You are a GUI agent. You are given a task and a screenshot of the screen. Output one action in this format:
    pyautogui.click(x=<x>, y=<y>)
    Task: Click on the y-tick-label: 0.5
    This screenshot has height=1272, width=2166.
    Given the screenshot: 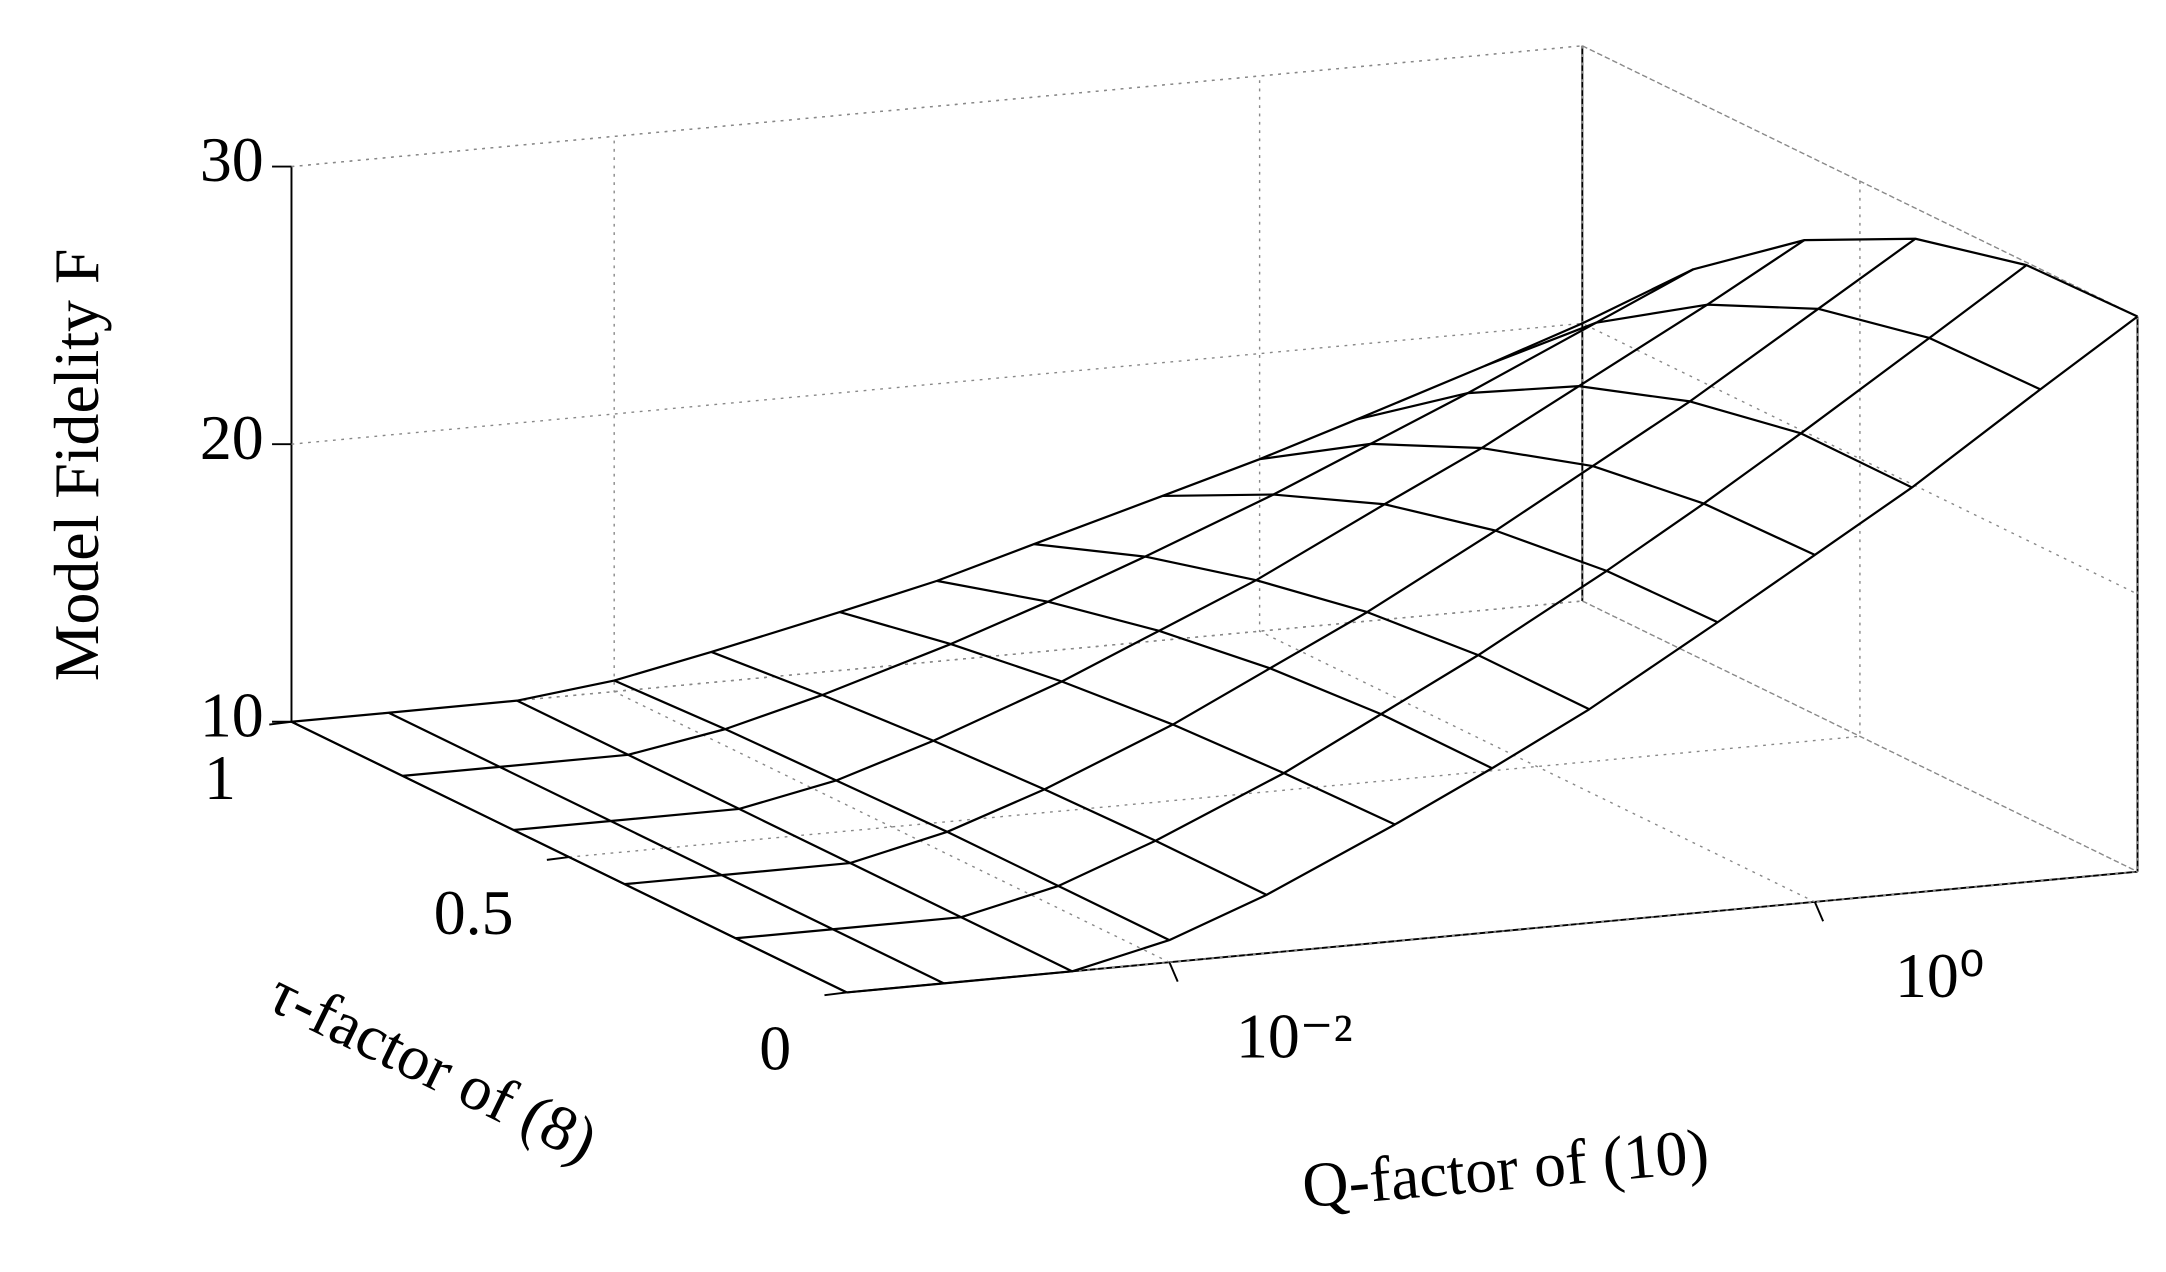 What is the action you would take?
    pyautogui.click(x=474, y=912)
    